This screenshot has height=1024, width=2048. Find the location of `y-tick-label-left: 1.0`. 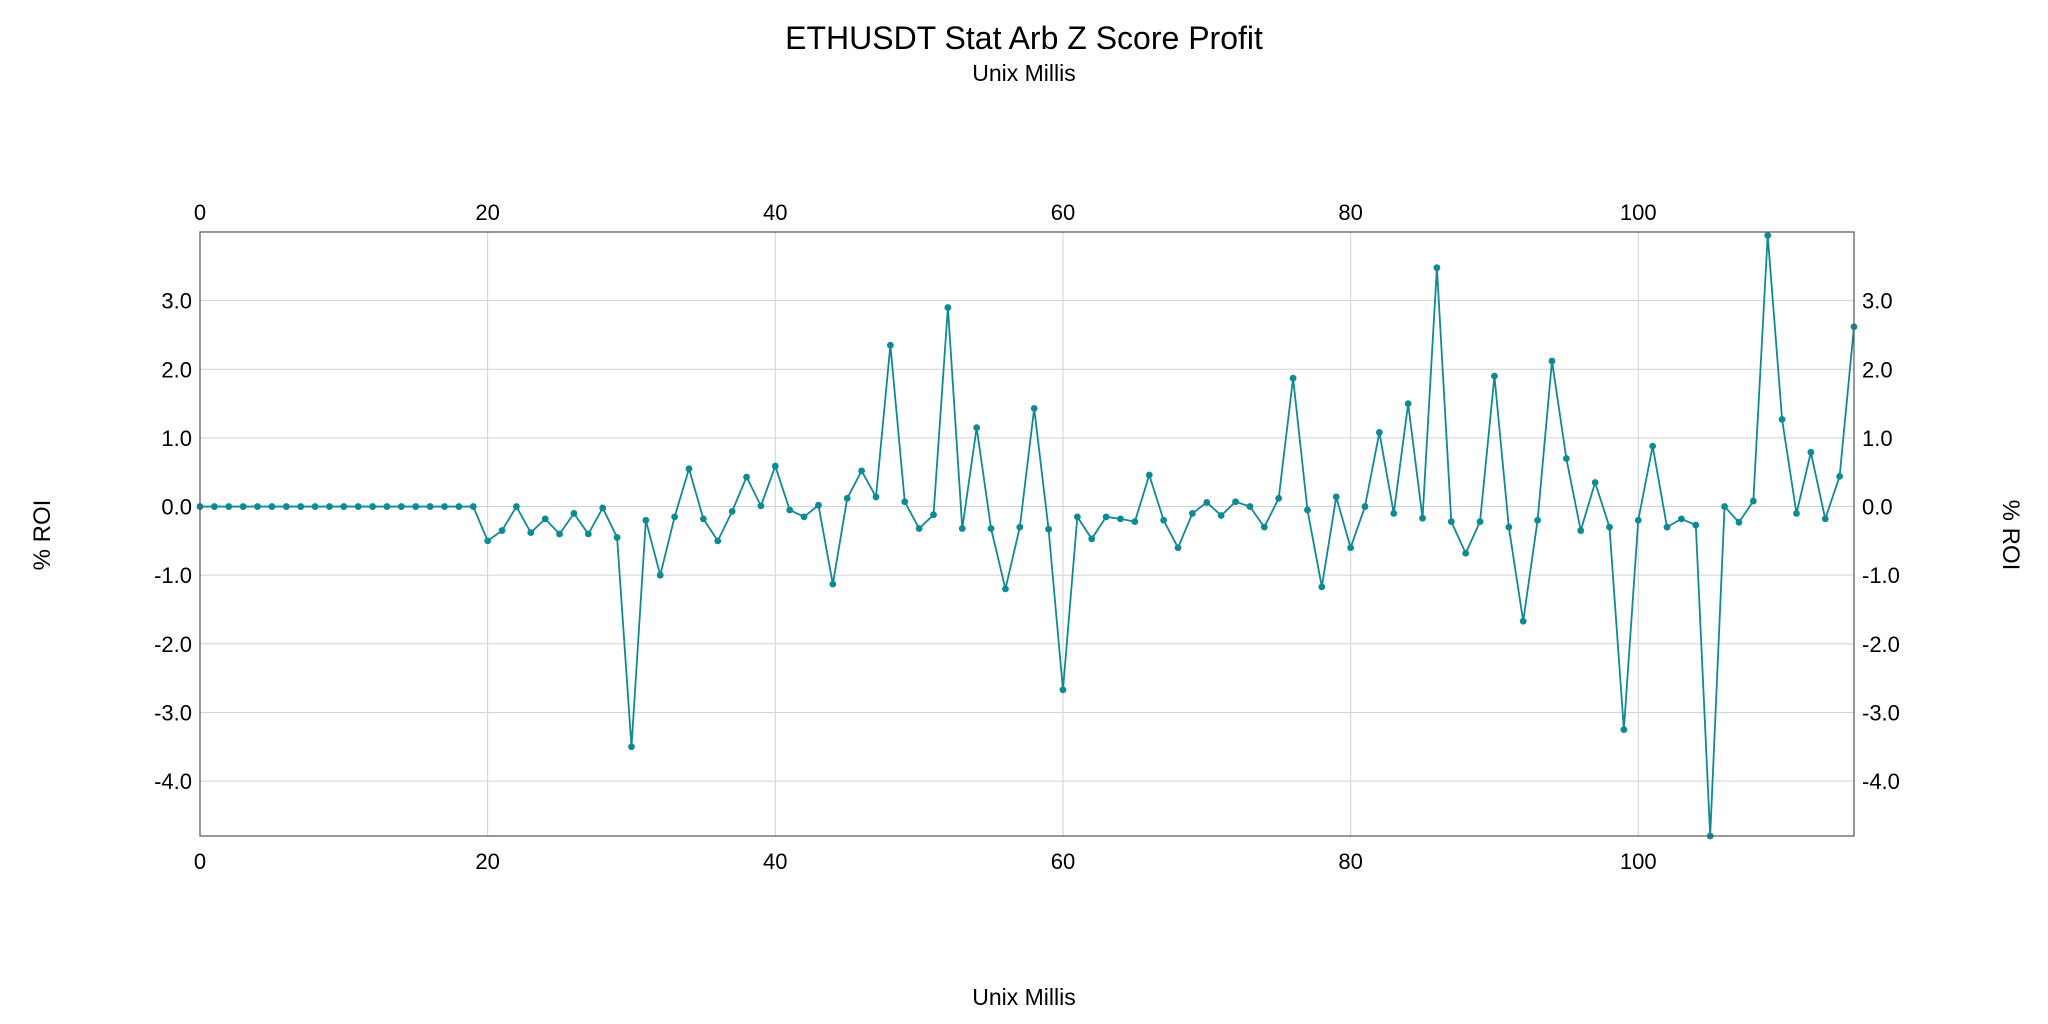

y-tick-label-left: 1.0 is located at coordinates (176, 438).